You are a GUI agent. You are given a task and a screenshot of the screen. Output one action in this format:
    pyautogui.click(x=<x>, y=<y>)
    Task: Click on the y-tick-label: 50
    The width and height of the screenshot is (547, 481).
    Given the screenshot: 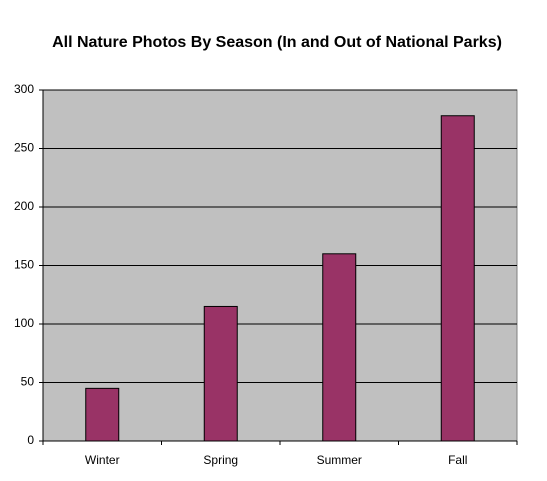 What is the action you would take?
    pyautogui.click(x=28, y=382)
    